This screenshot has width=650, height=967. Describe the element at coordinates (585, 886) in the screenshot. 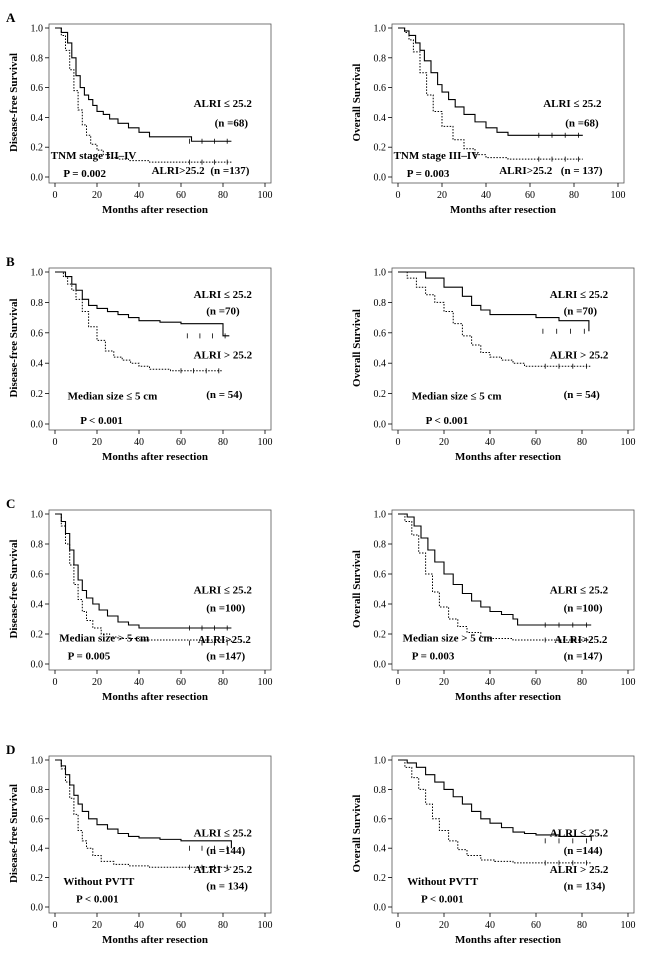

I see `legend-n-high-alri: (n = 134)` at that location.